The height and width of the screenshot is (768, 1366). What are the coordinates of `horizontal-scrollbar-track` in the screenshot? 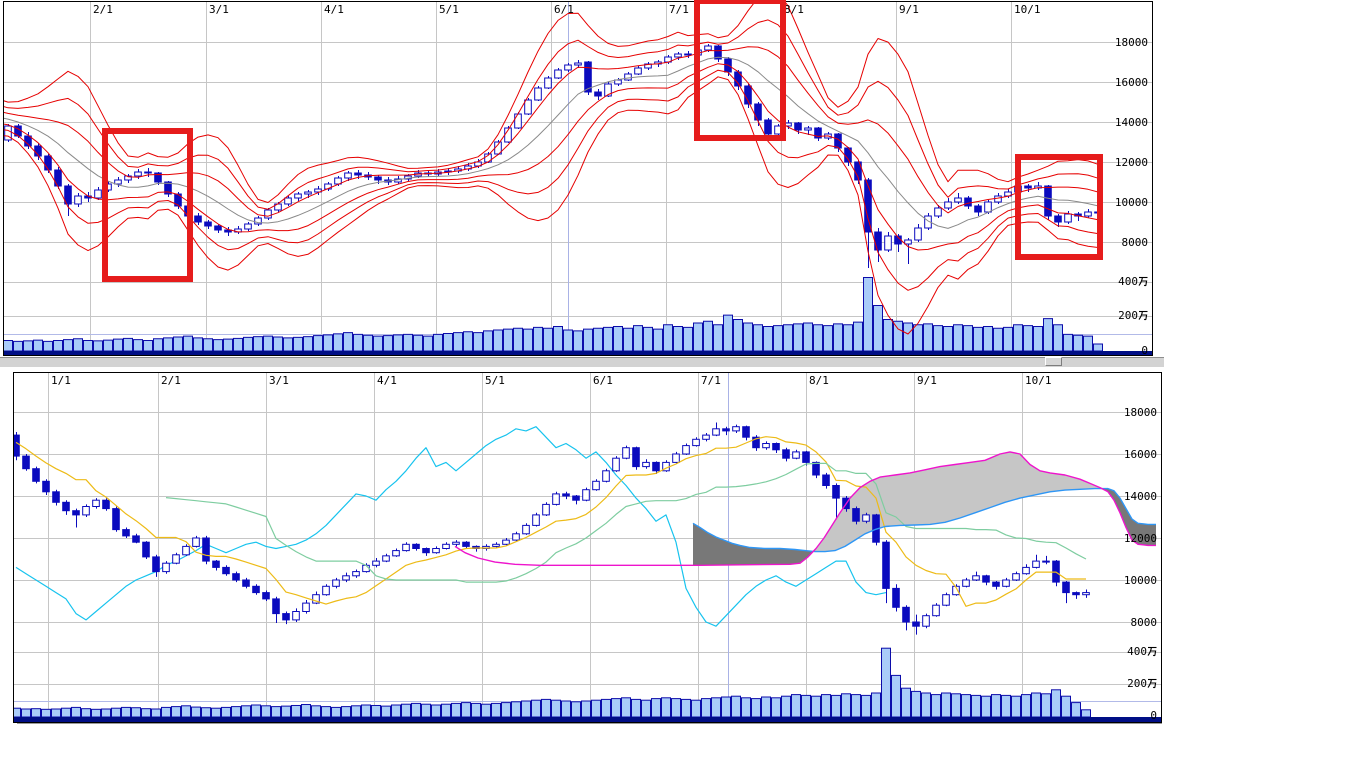 It's located at (582, 362).